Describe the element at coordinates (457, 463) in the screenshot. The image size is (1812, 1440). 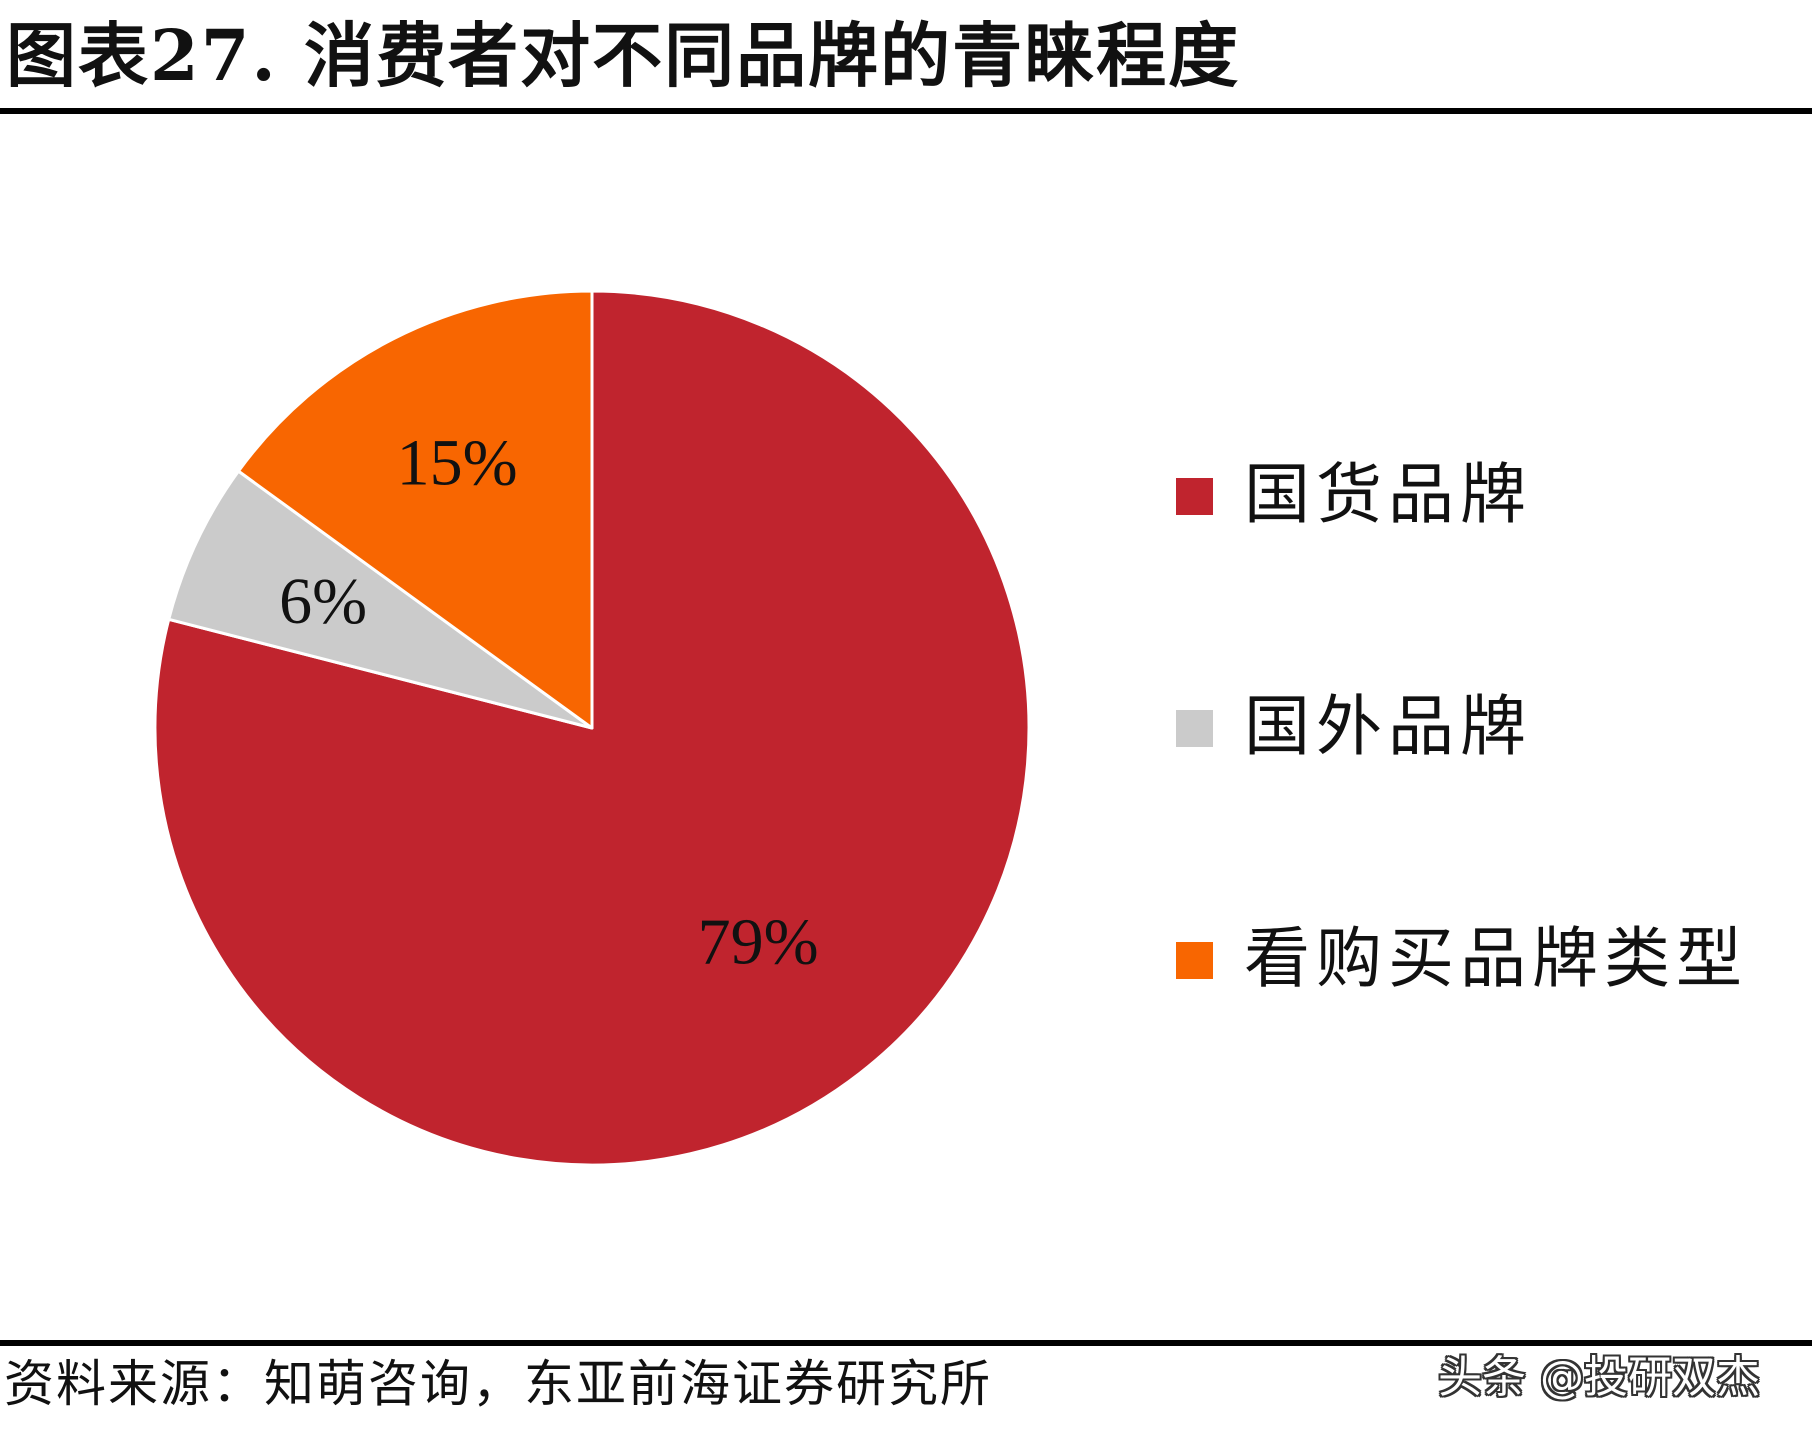
I see `data-label-depends: 15%` at that location.